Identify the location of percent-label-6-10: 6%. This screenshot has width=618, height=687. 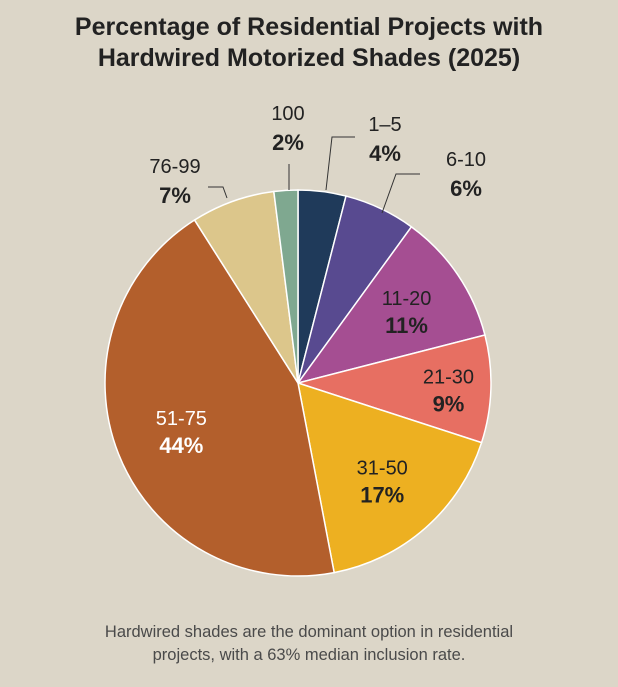
(466, 188).